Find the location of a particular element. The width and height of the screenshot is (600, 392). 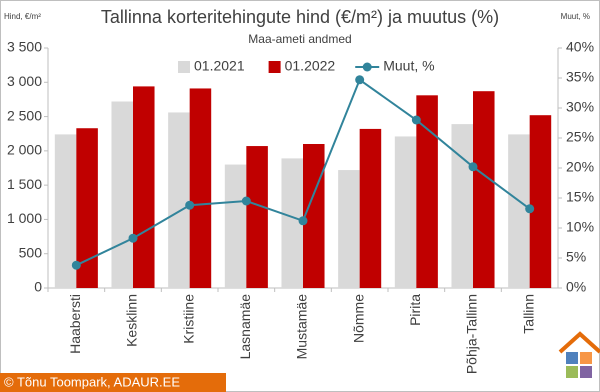

x-tick-label: Haabersti is located at coordinates (75, 324).